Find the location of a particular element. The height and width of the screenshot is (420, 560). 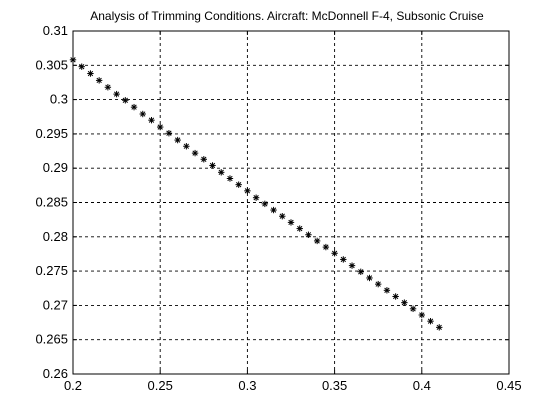

y-tick-label: 0.265 is located at coordinates (51, 339).